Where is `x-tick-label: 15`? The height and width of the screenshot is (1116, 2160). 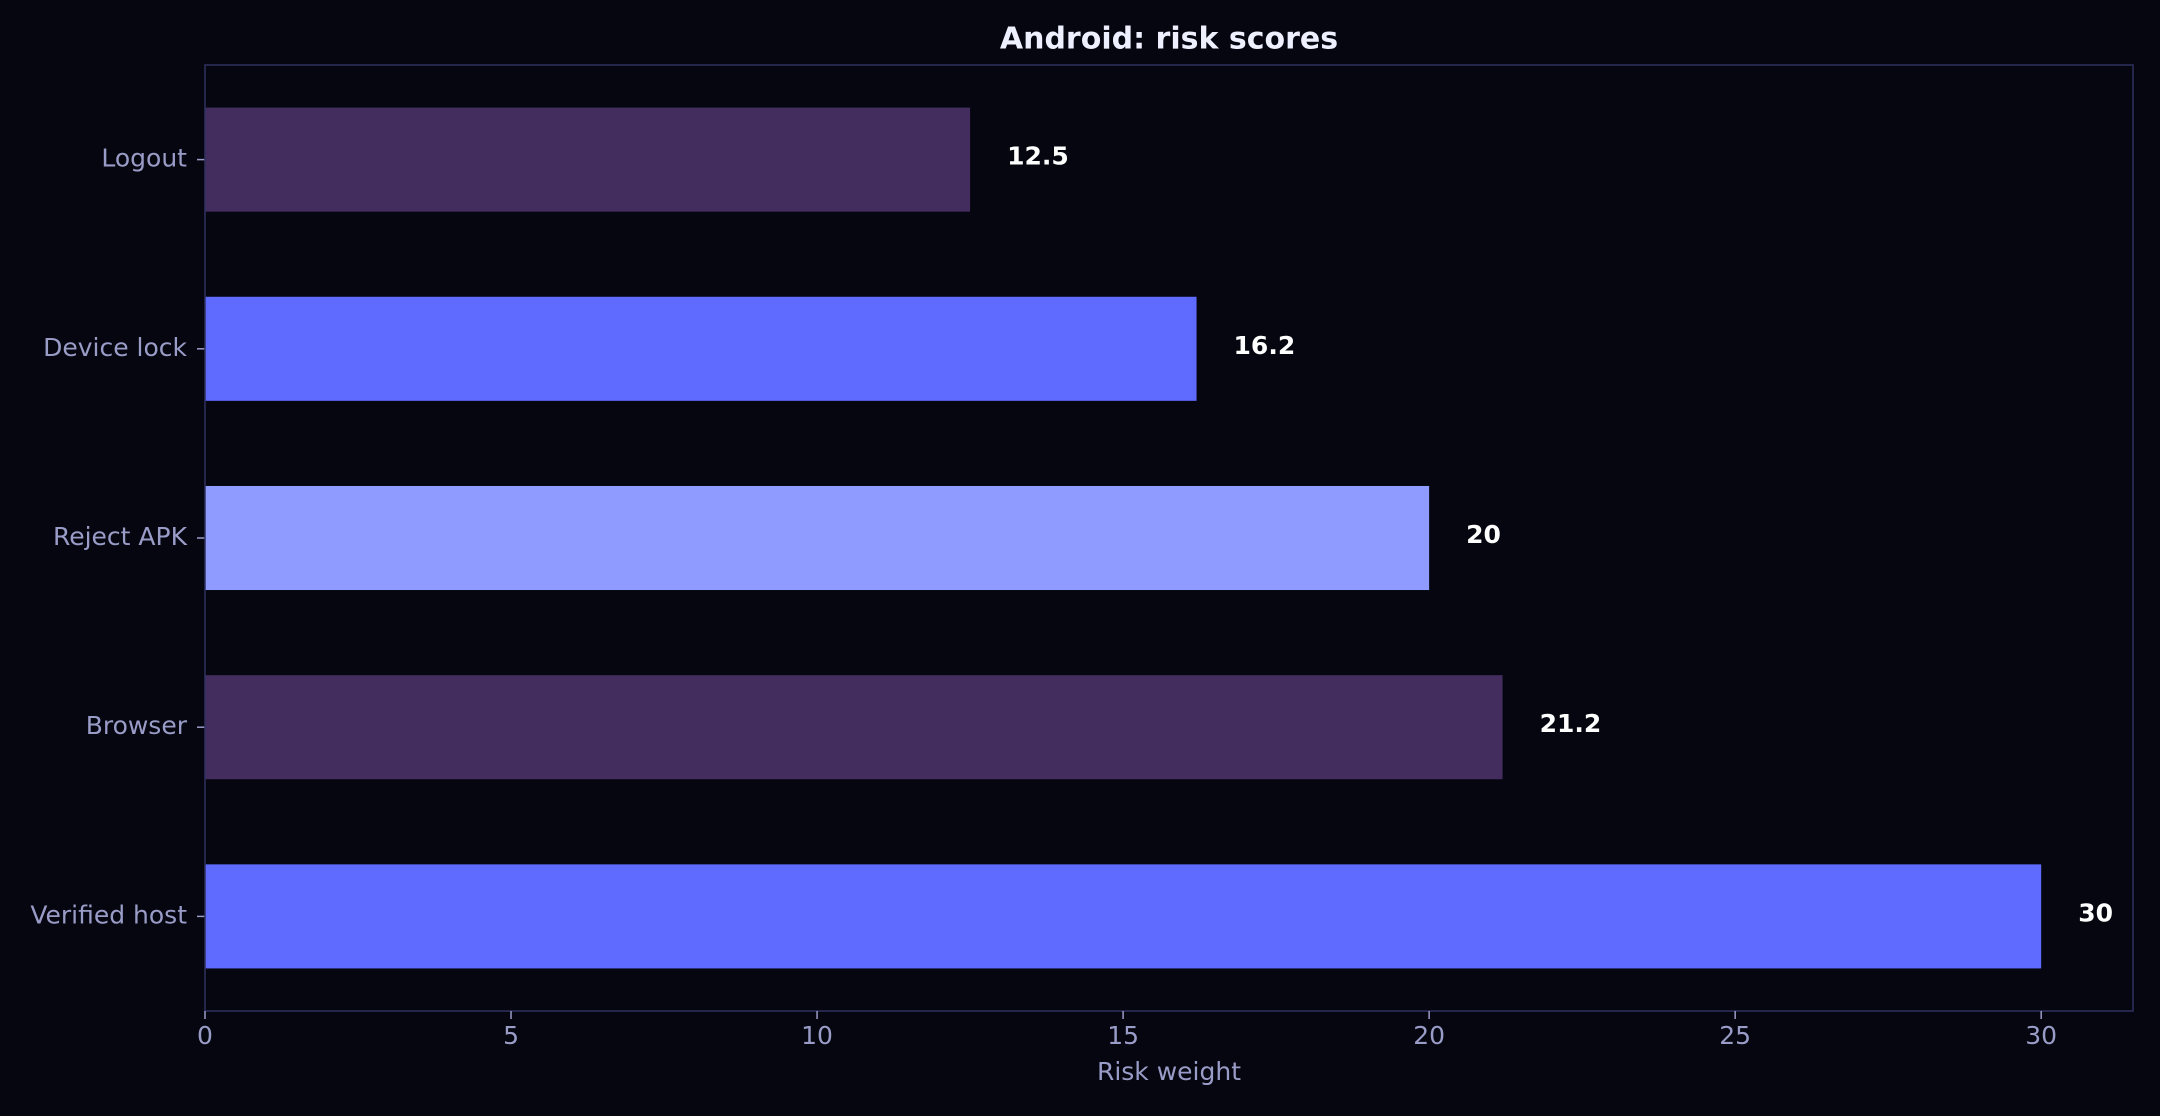
x-tick-label: 15 is located at coordinates (1123, 1035).